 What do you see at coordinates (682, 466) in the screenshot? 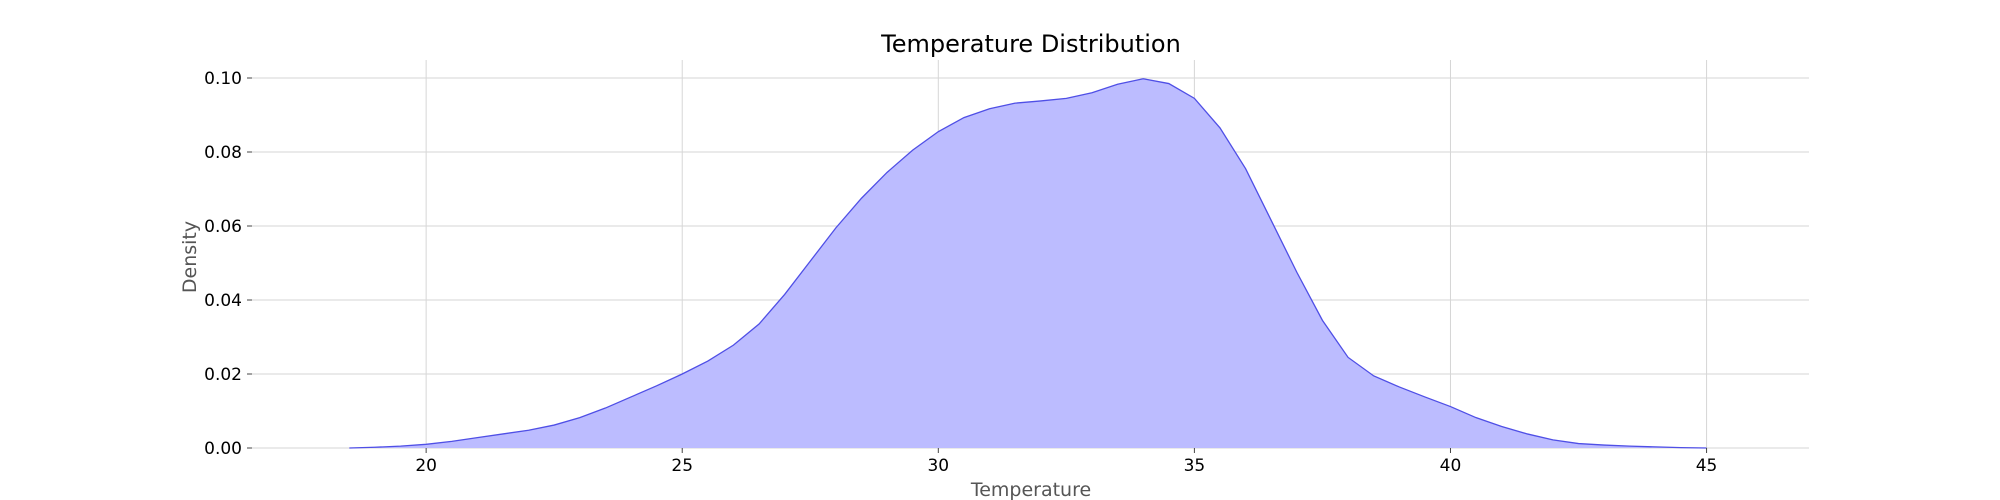
I see `x-tick-label-25: 25` at bounding box center [682, 466].